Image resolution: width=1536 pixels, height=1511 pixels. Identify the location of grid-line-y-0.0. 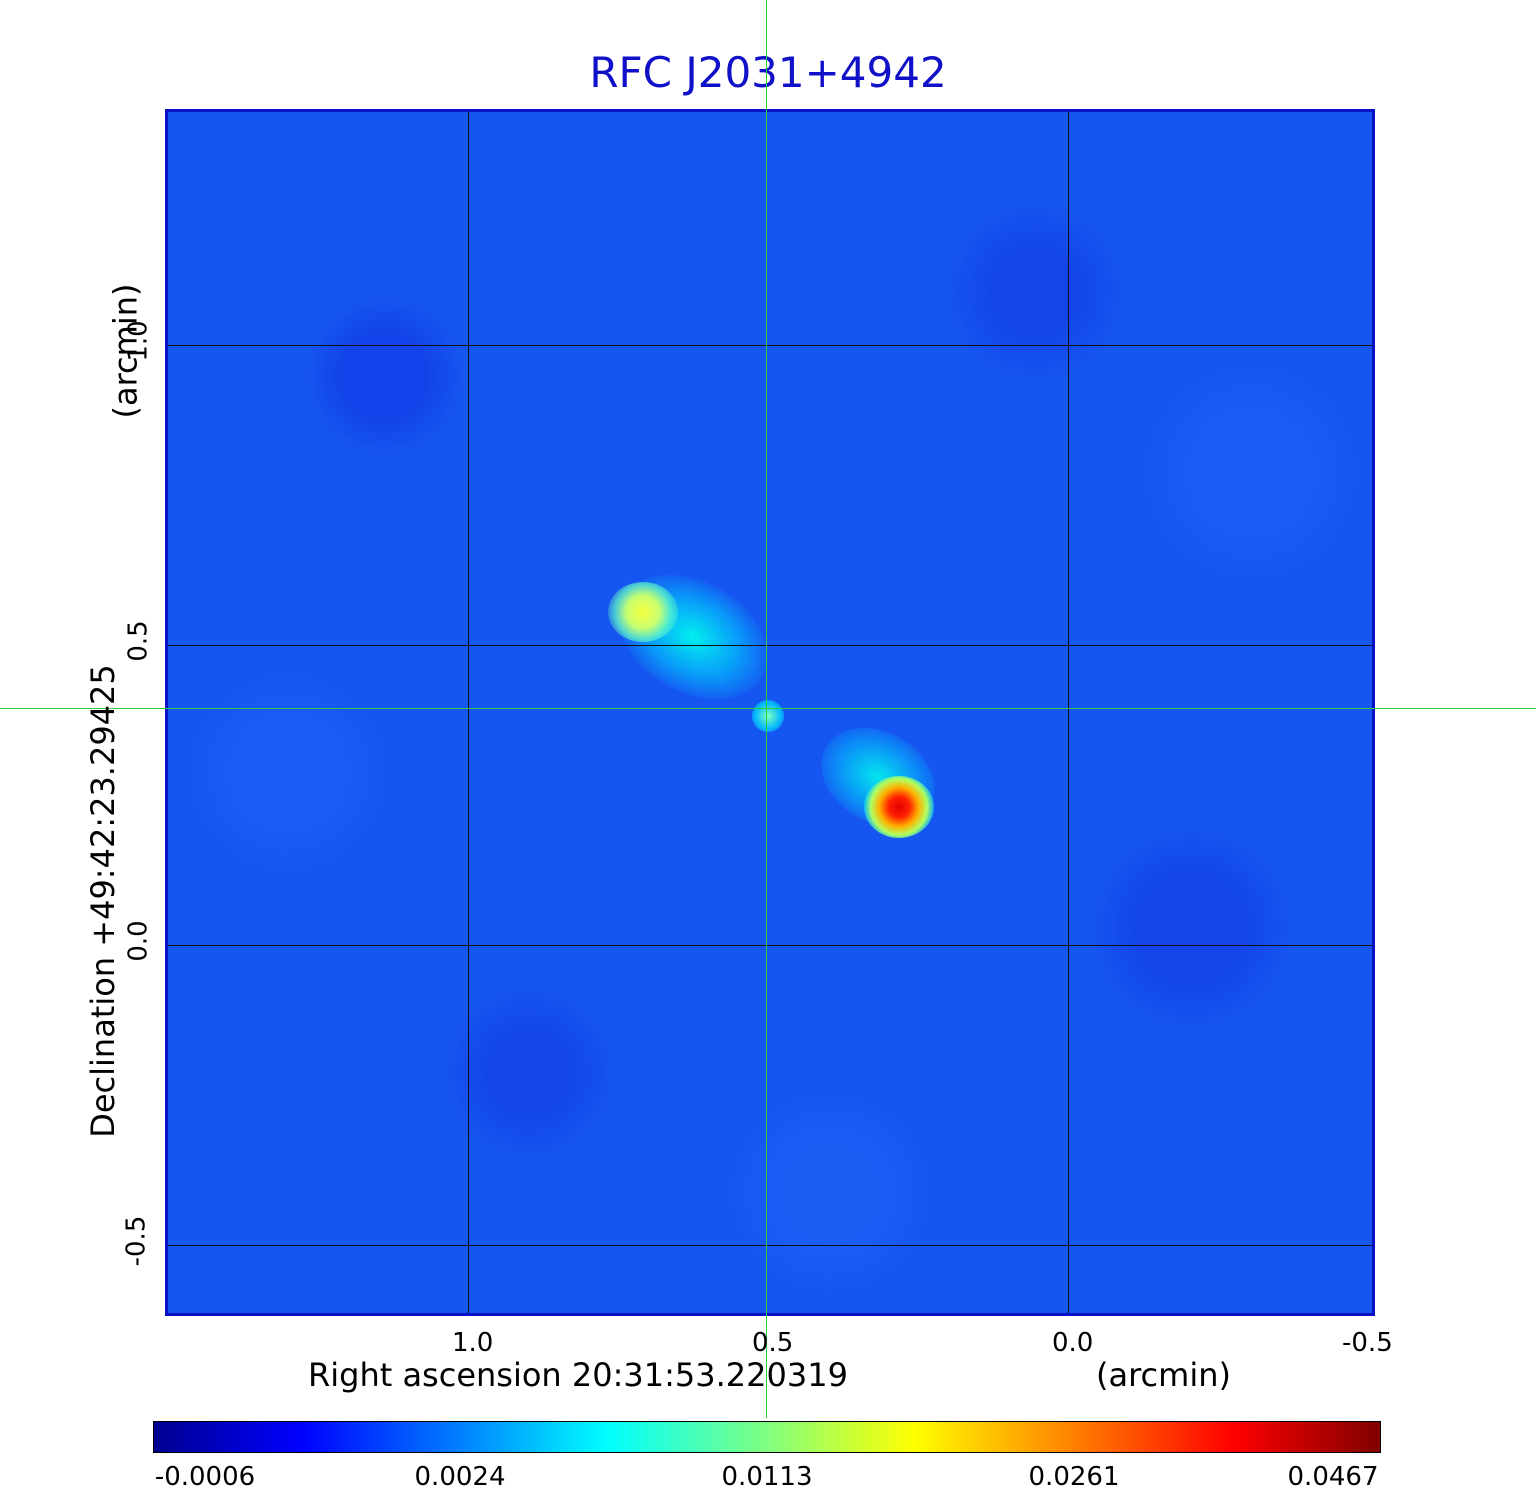
(770, 945).